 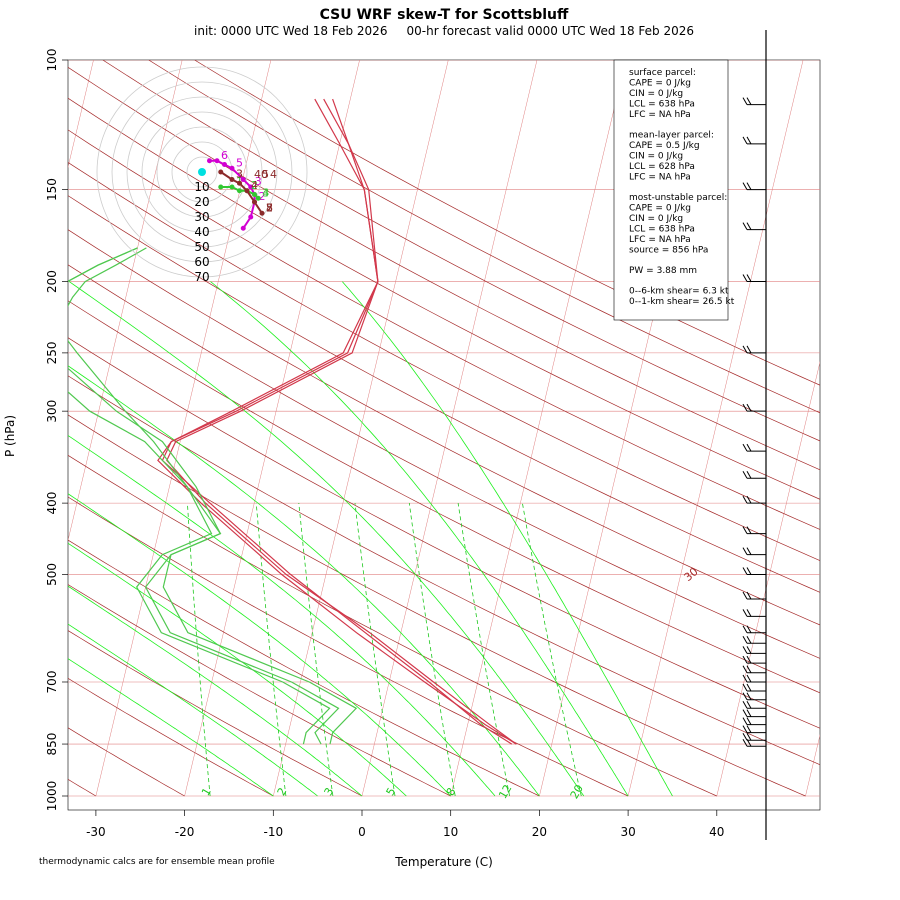 I want to click on hodograph-label: 6, so click(x=224, y=155).